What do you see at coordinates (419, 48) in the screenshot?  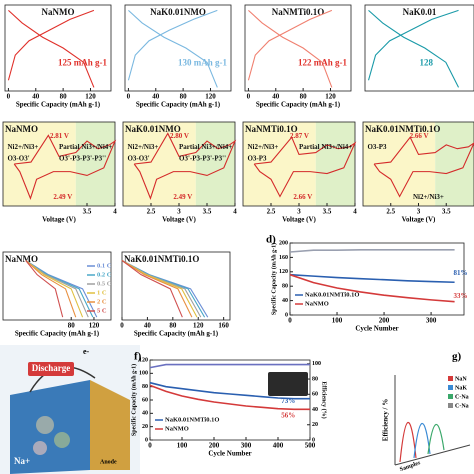 I see `panel: NaK0.01 128` at bounding box center [419, 48].